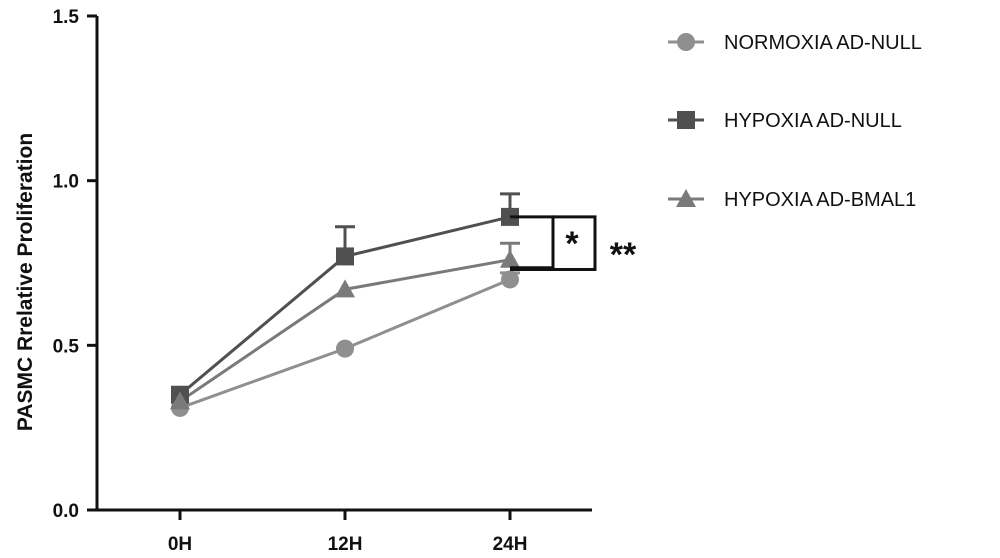 This screenshot has width=1000, height=558. I want to click on significance-label: *, so click(572, 244).